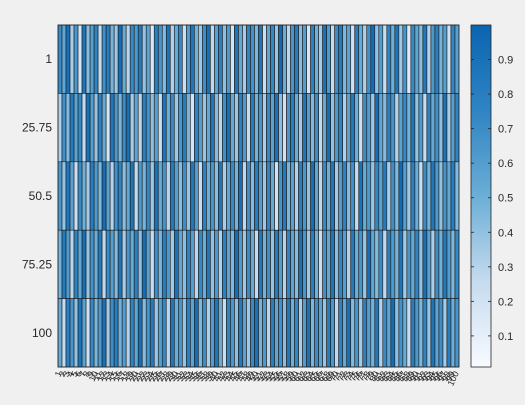 Image resolution: width=525 pixels, height=405 pixels. What do you see at coordinates (117, 376) in the screenshot?
I see `x-tick-label: 16` at bounding box center [117, 376].